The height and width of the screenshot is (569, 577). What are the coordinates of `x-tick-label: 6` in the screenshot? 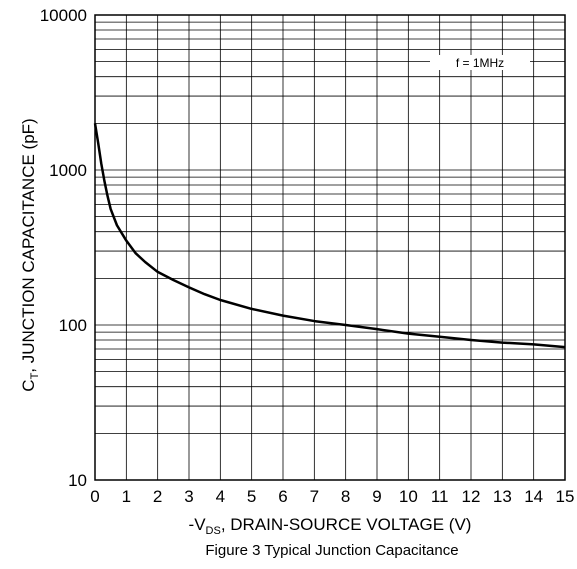 It's located at (282, 496).